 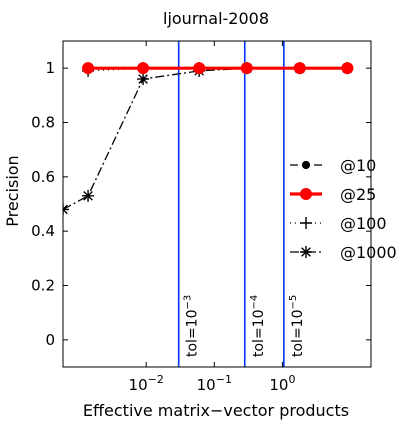 I want to click on series-point-at25-2-shape, so click(x=143, y=68).